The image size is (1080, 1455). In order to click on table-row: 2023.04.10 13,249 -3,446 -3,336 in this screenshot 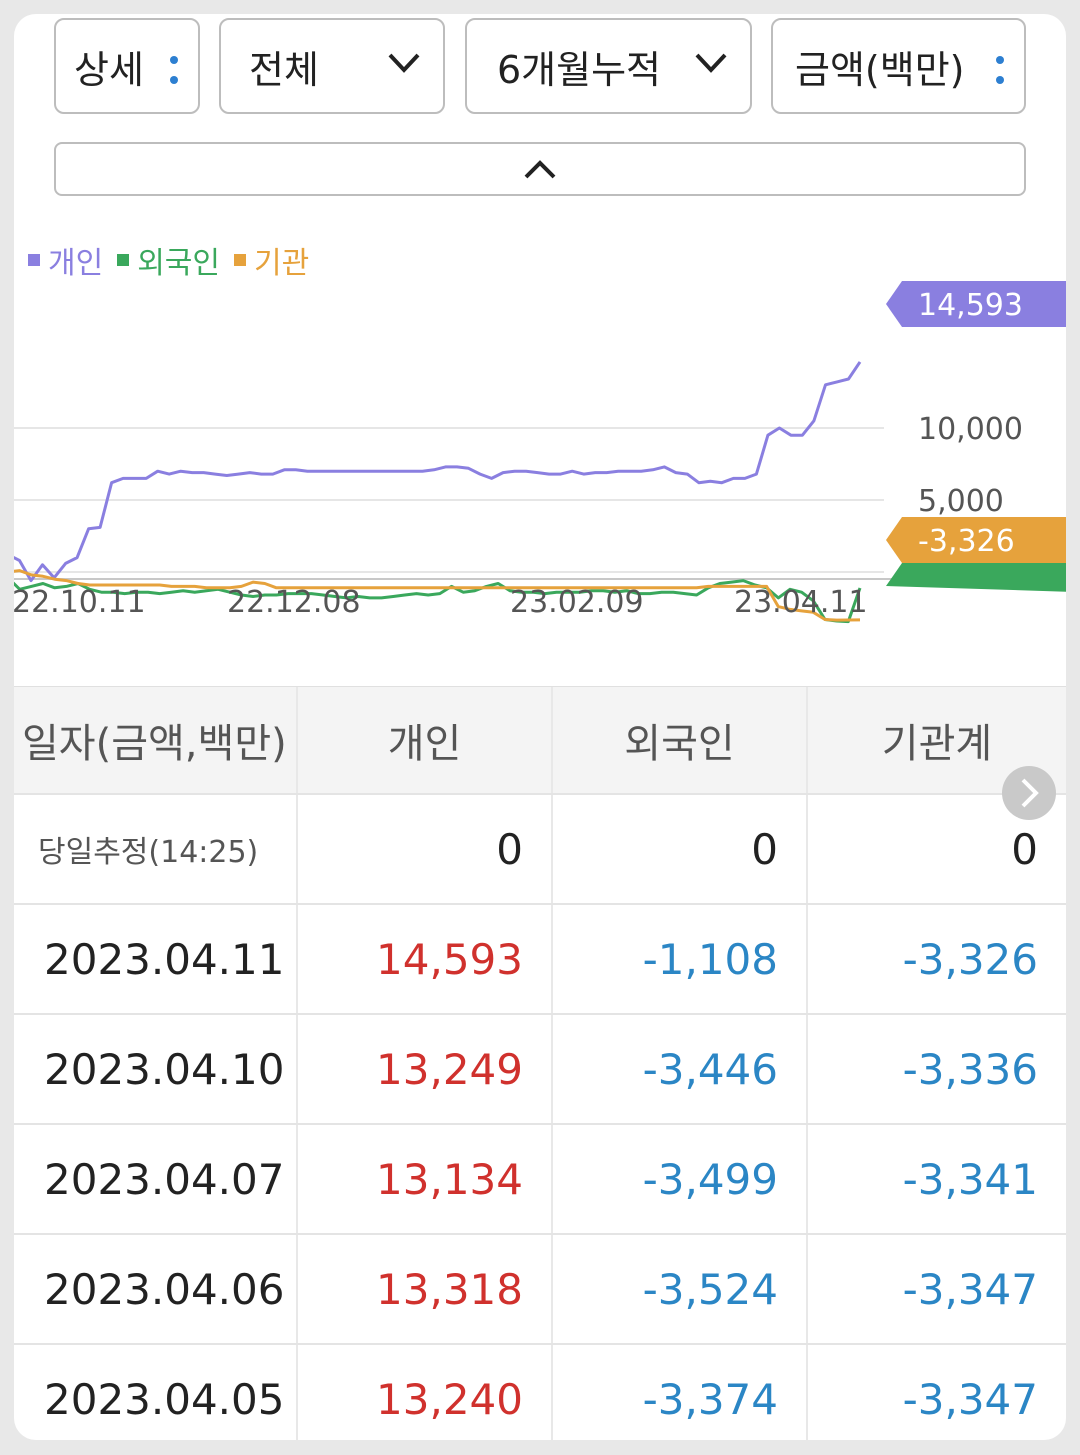, I will do `click(540, 1070)`.